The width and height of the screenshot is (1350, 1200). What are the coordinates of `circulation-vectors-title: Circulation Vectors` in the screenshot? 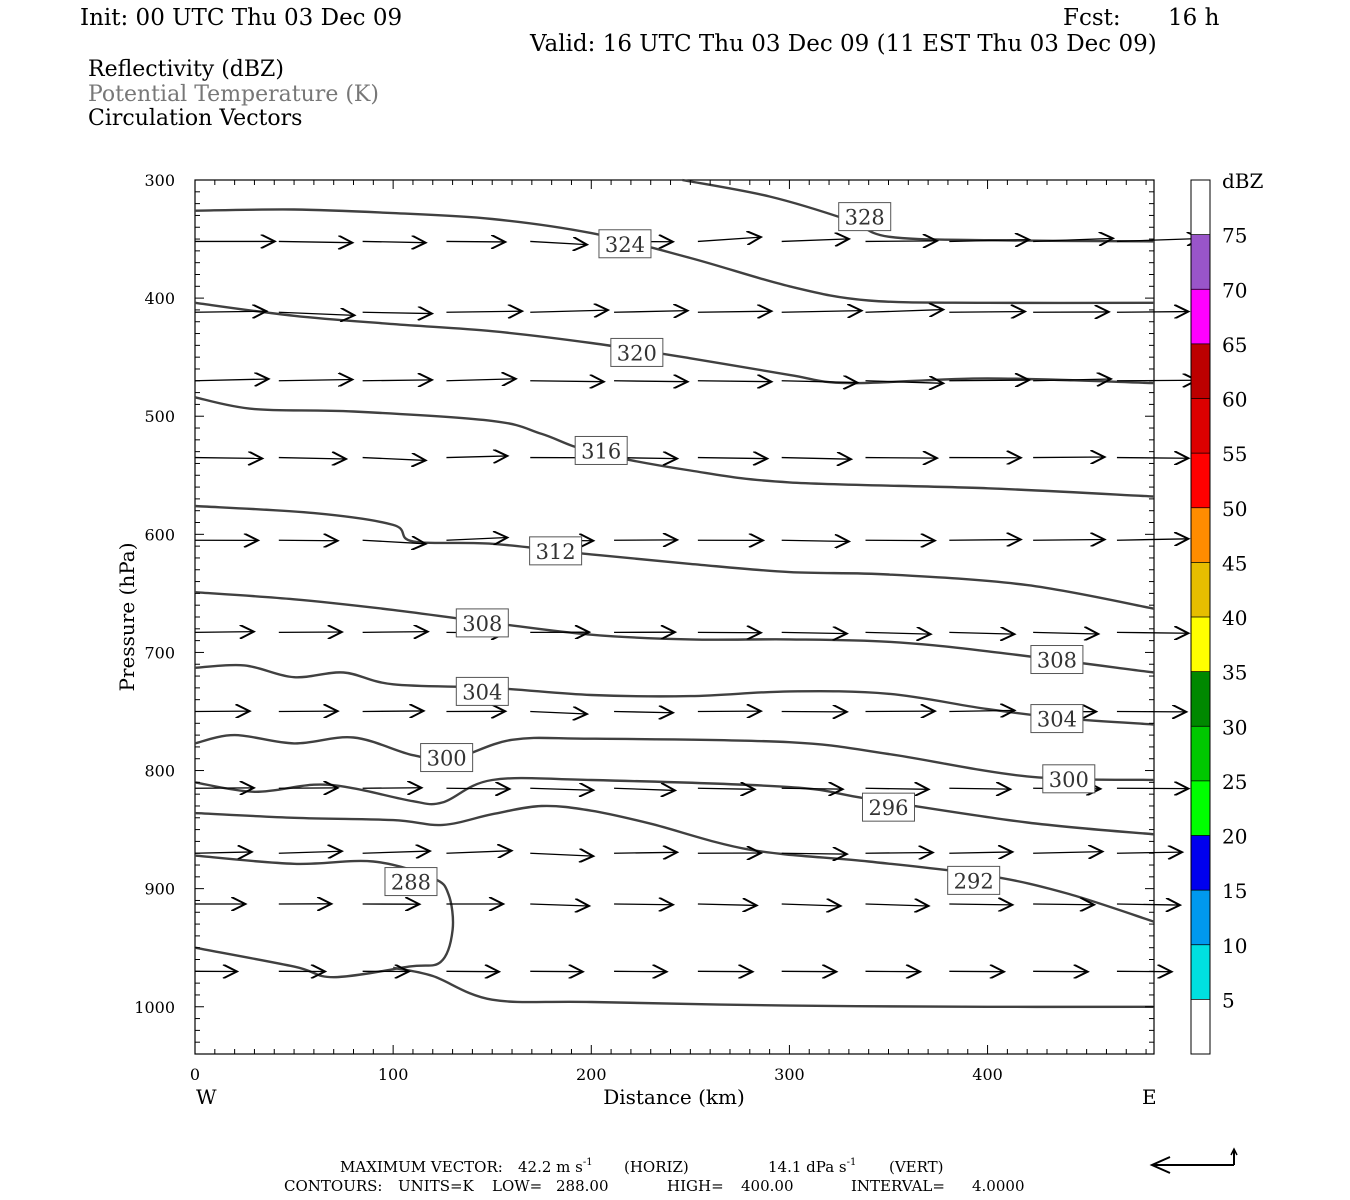 It's located at (195, 118).